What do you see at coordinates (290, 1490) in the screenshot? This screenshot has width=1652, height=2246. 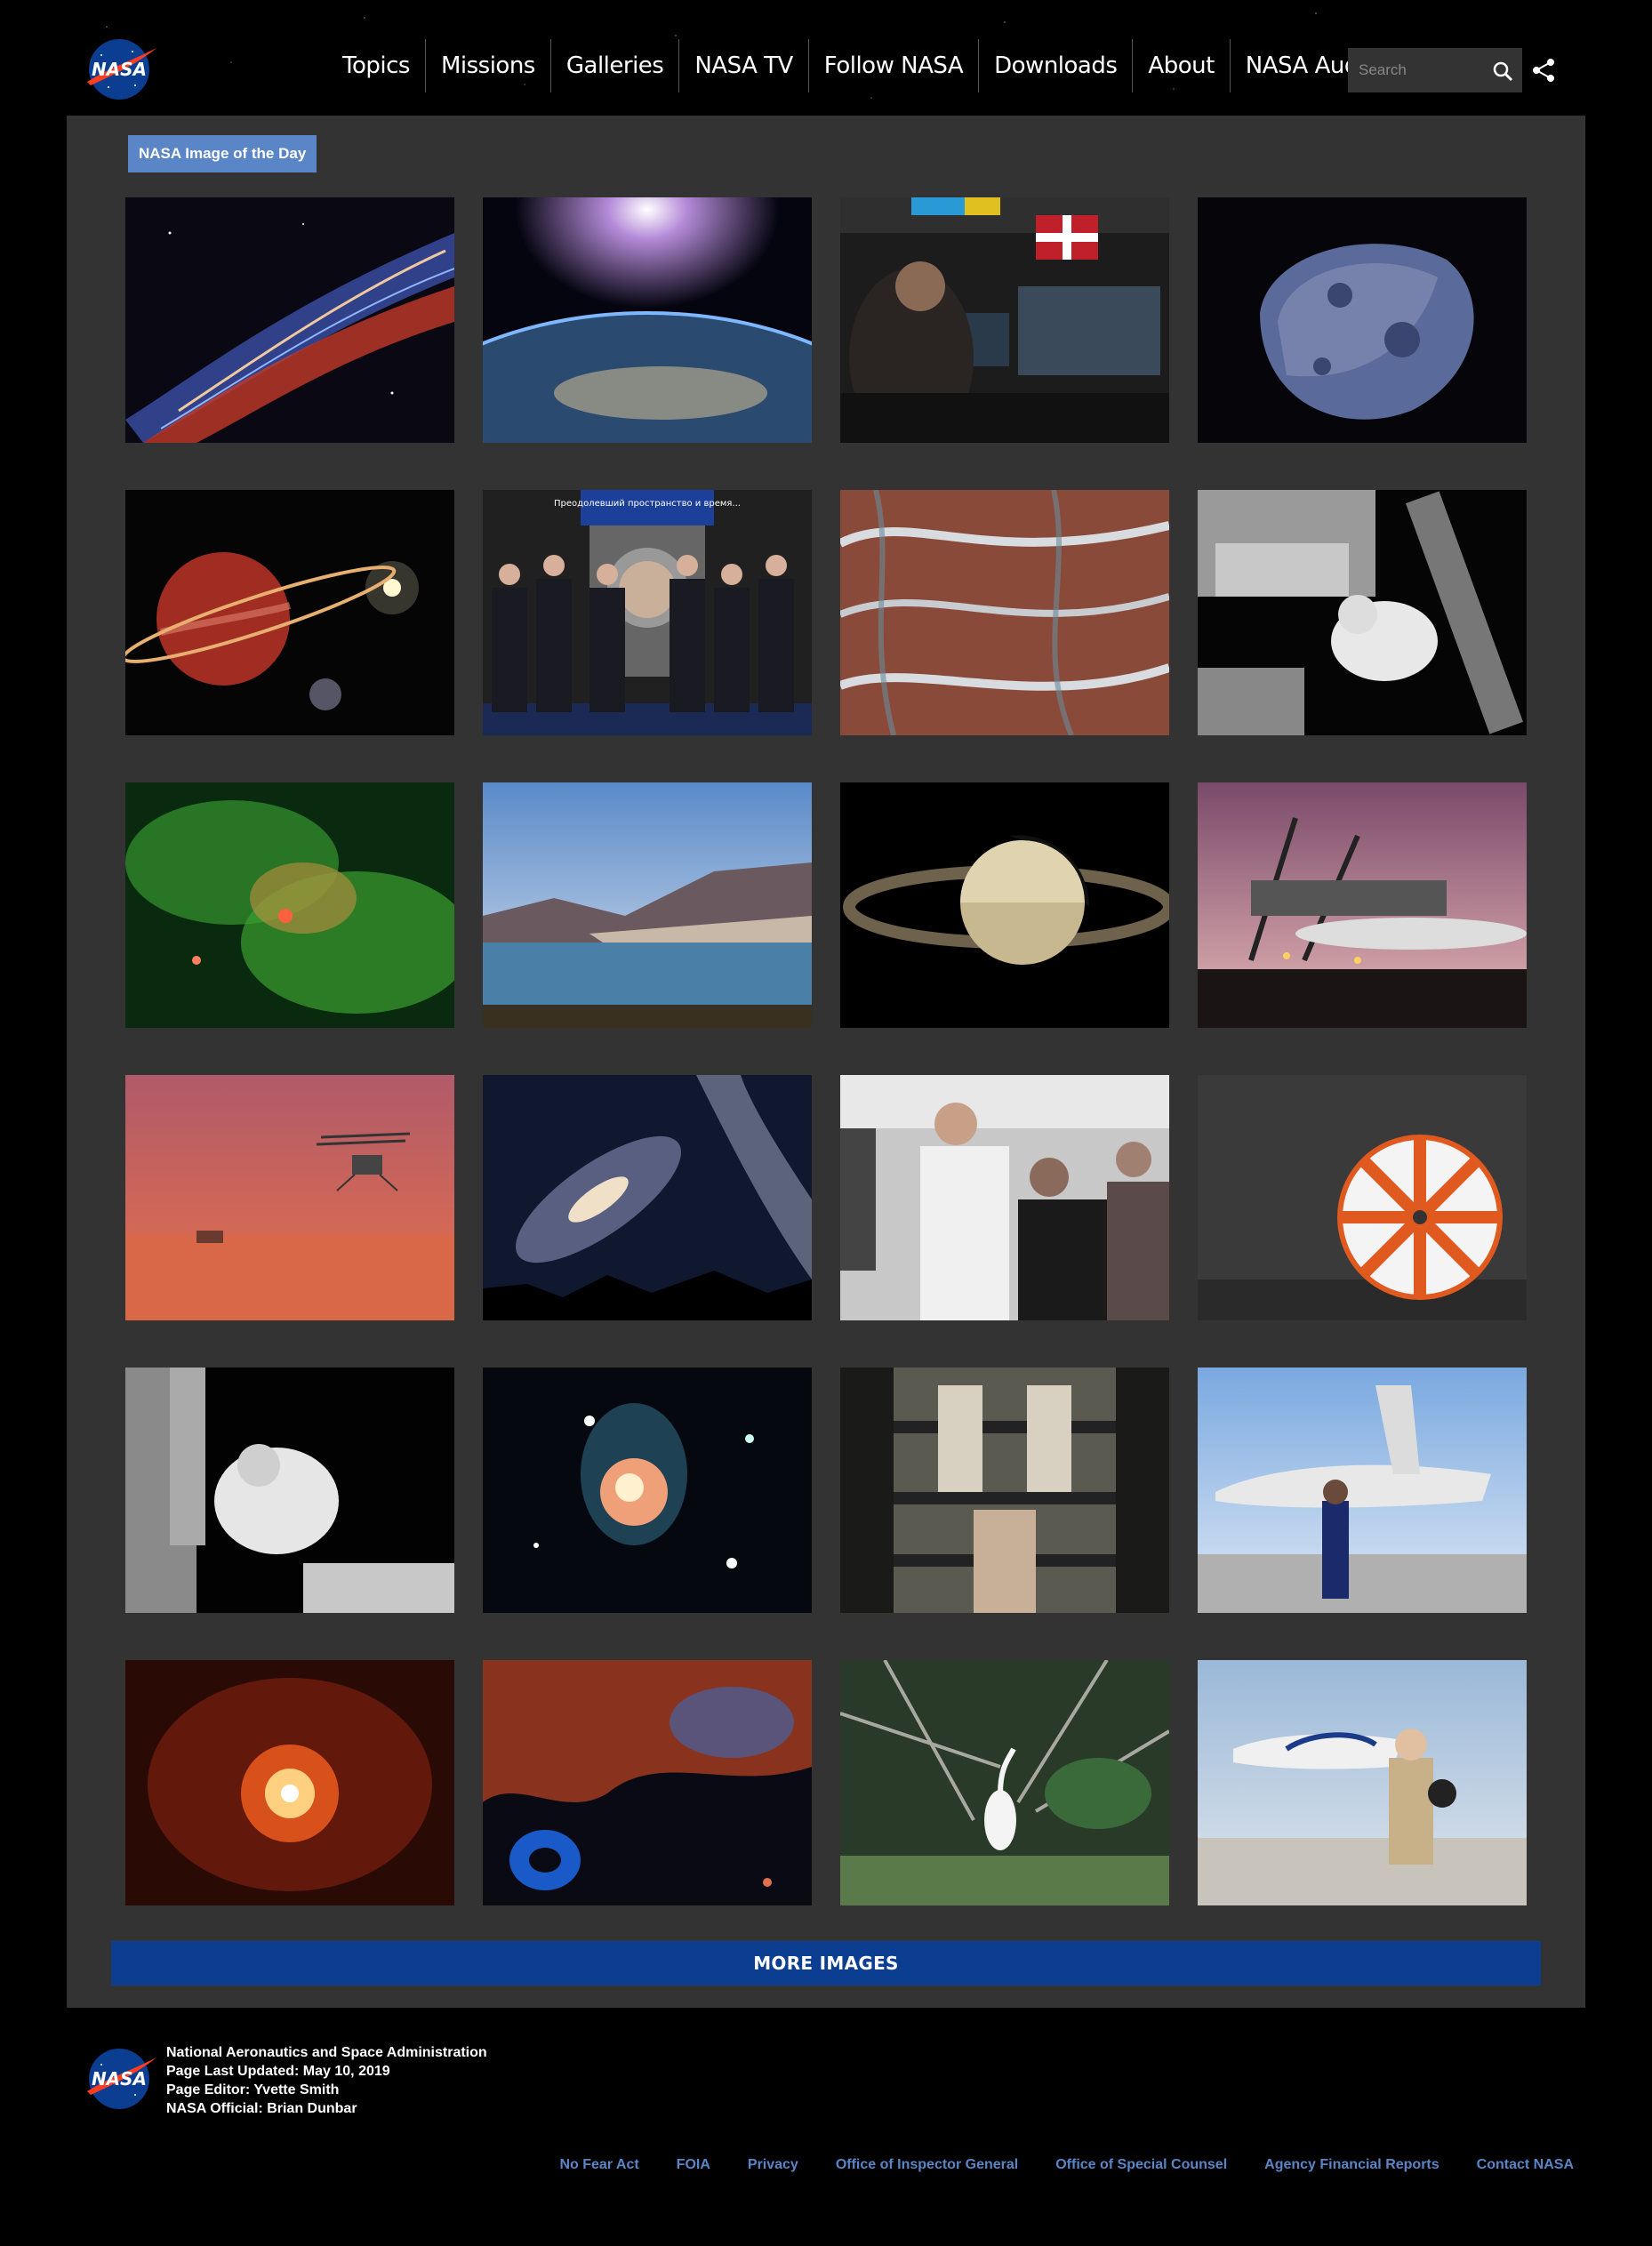 I see `image-tile-astronaut-spacewalk` at bounding box center [290, 1490].